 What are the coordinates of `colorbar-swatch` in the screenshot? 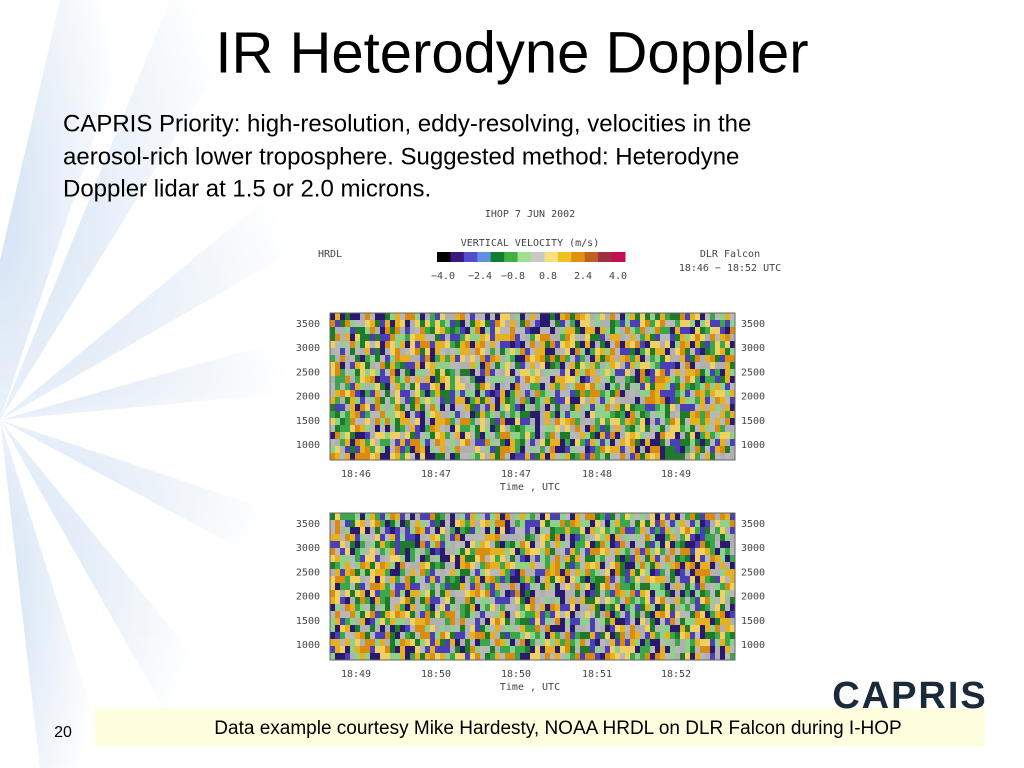 It's located at (538, 257).